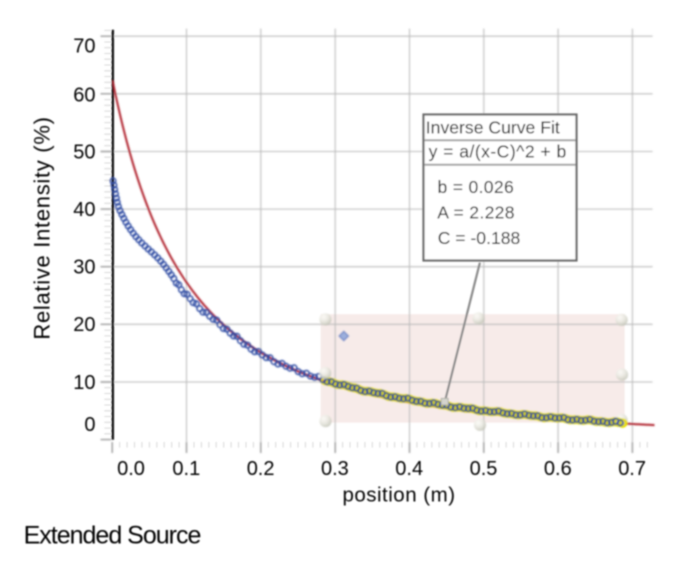 The width and height of the screenshot is (700, 580). Describe the element at coordinates (84, 152) in the screenshot. I see `svg-text: 50` at that location.